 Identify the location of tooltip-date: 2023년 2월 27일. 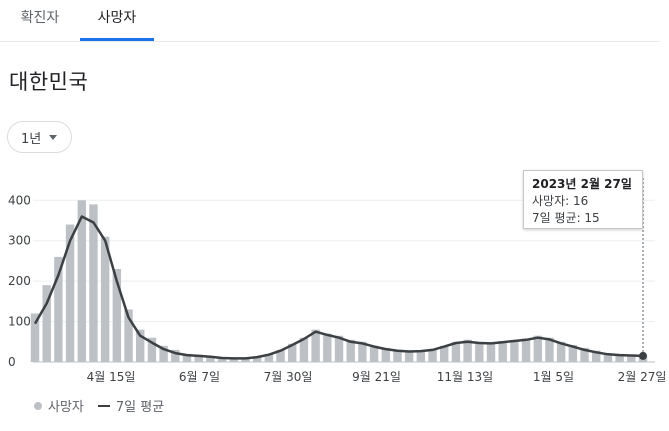
(582, 184).